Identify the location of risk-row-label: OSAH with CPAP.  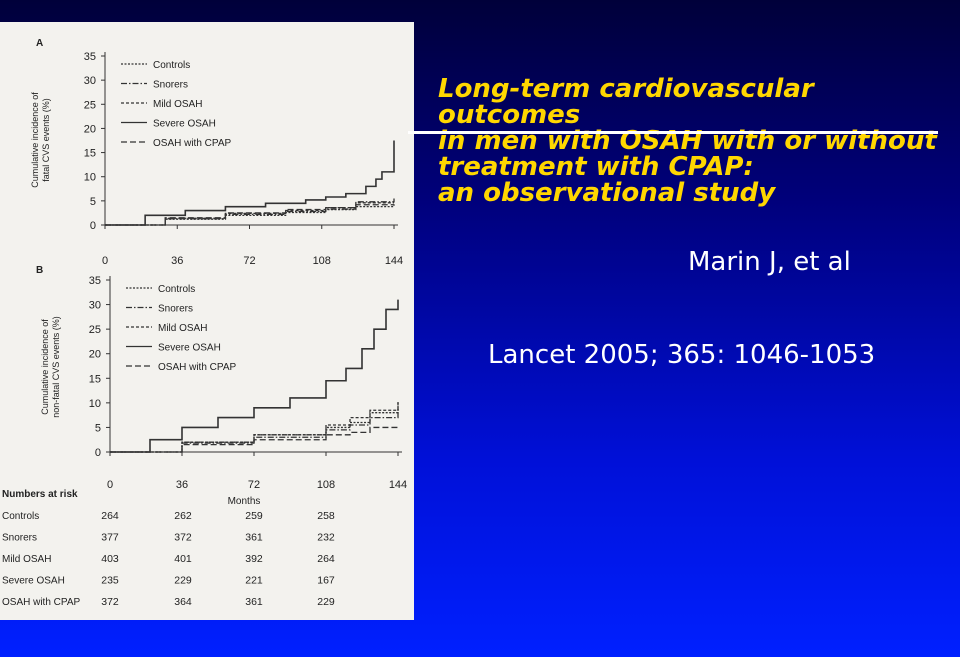
(41, 602).